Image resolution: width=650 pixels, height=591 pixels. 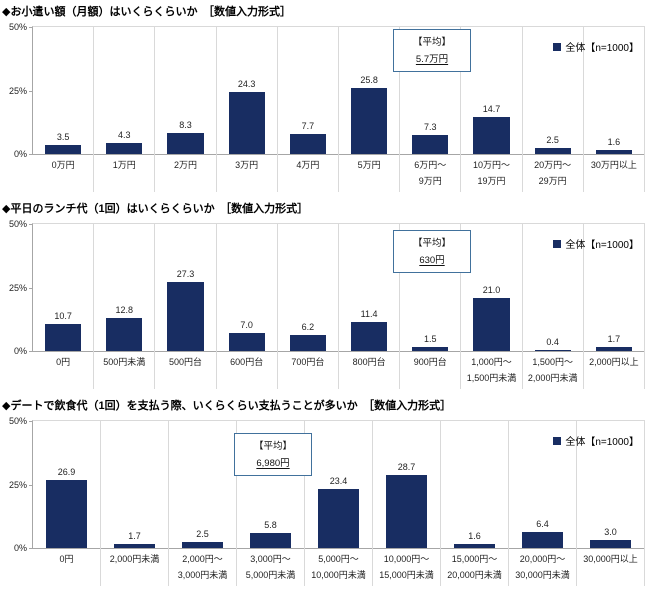 What do you see at coordinates (308, 327) in the screenshot?
I see `value-label: 6.2` at bounding box center [308, 327].